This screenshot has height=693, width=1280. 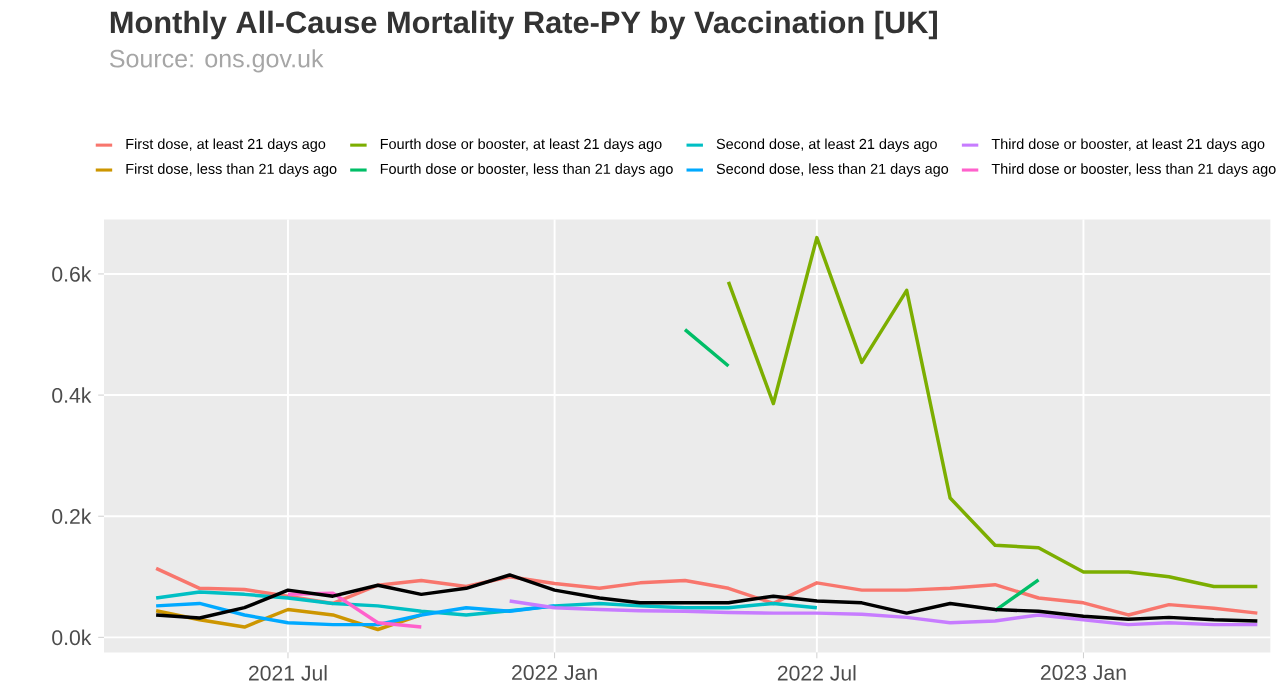 What do you see at coordinates (231, 170) in the screenshot?
I see `legend-label: First dose, less than 21 days ago` at bounding box center [231, 170].